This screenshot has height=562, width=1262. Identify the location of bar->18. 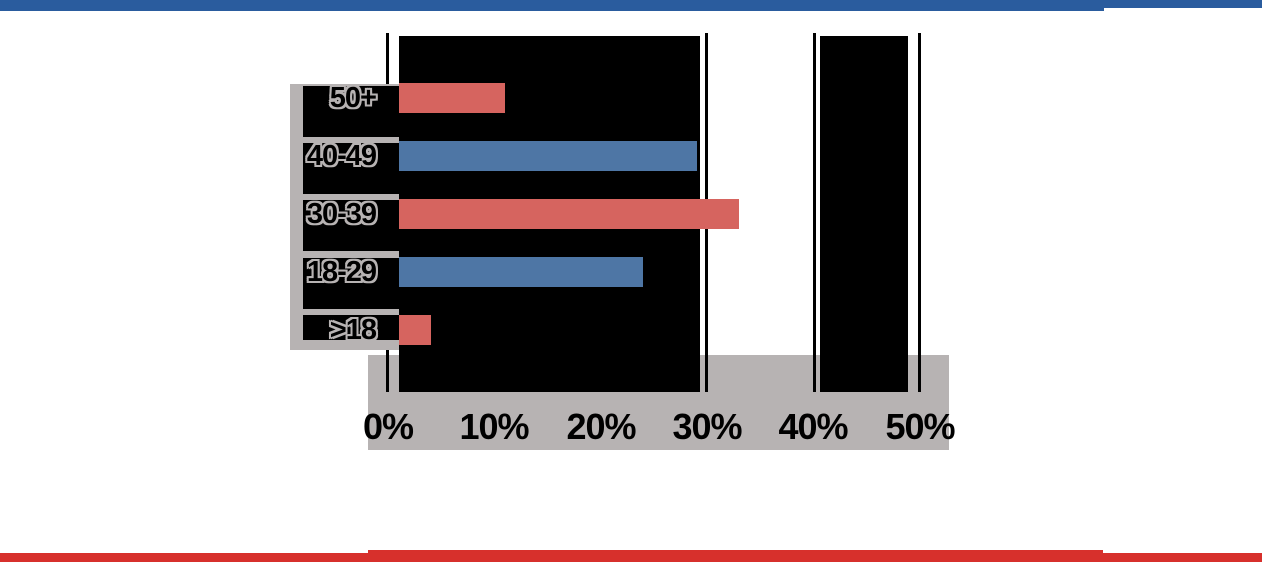
(415, 330).